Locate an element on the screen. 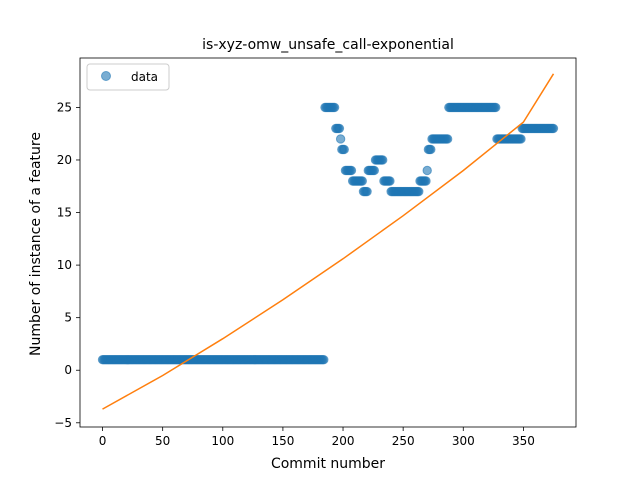 This screenshot has height=484, width=640. y-tick-label: 15 is located at coordinates (64, 213).